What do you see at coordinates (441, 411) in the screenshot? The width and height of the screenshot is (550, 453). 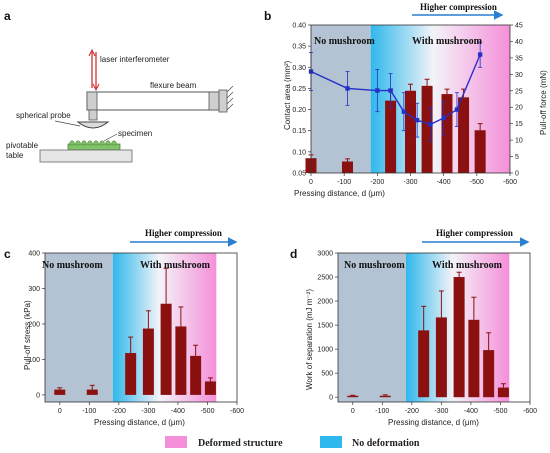 I see `d-xtick-label: -300` at bounding box center [441, 411].